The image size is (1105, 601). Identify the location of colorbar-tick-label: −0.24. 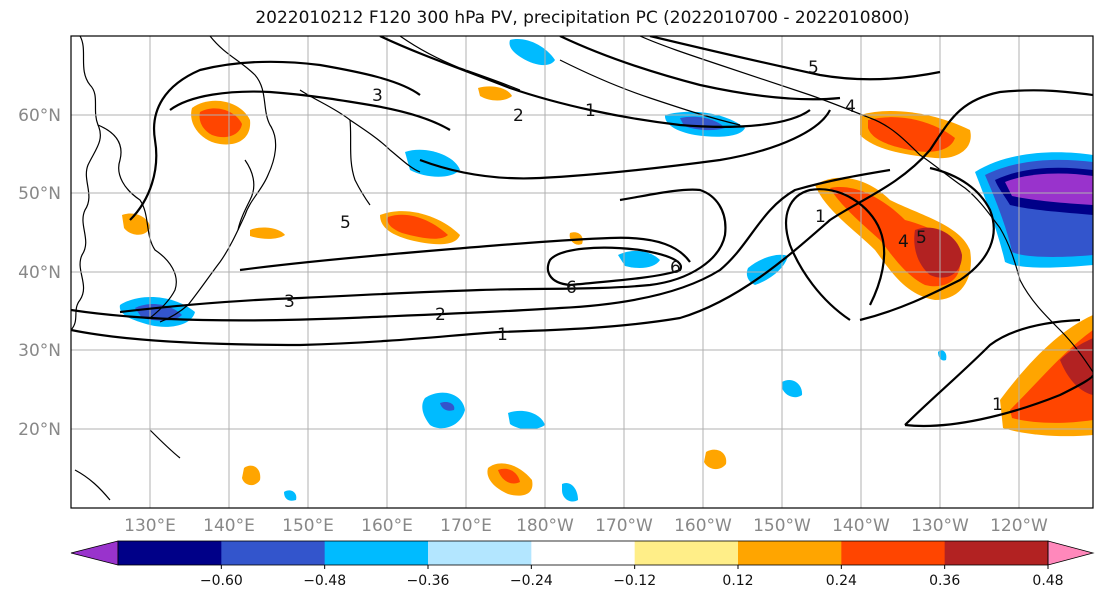
(531, 581).